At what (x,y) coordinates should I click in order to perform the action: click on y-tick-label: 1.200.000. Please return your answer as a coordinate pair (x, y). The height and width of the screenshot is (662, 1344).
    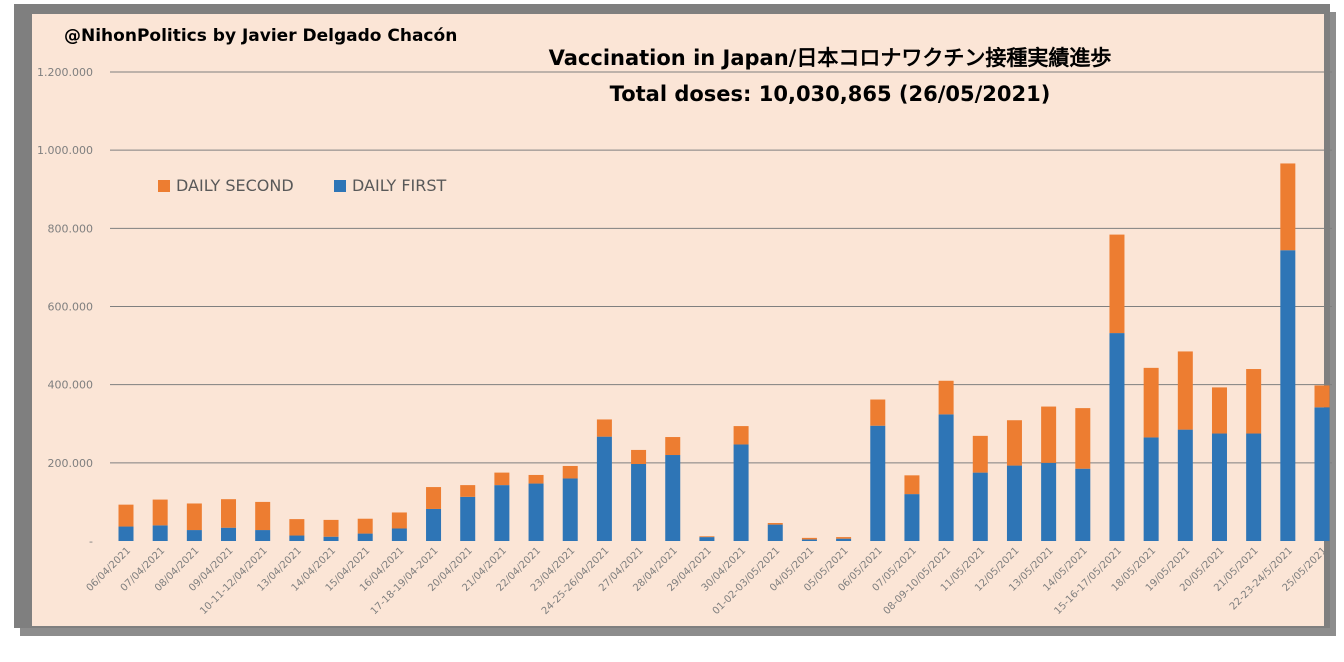
    Looking at the image, I should click on (65, 72).